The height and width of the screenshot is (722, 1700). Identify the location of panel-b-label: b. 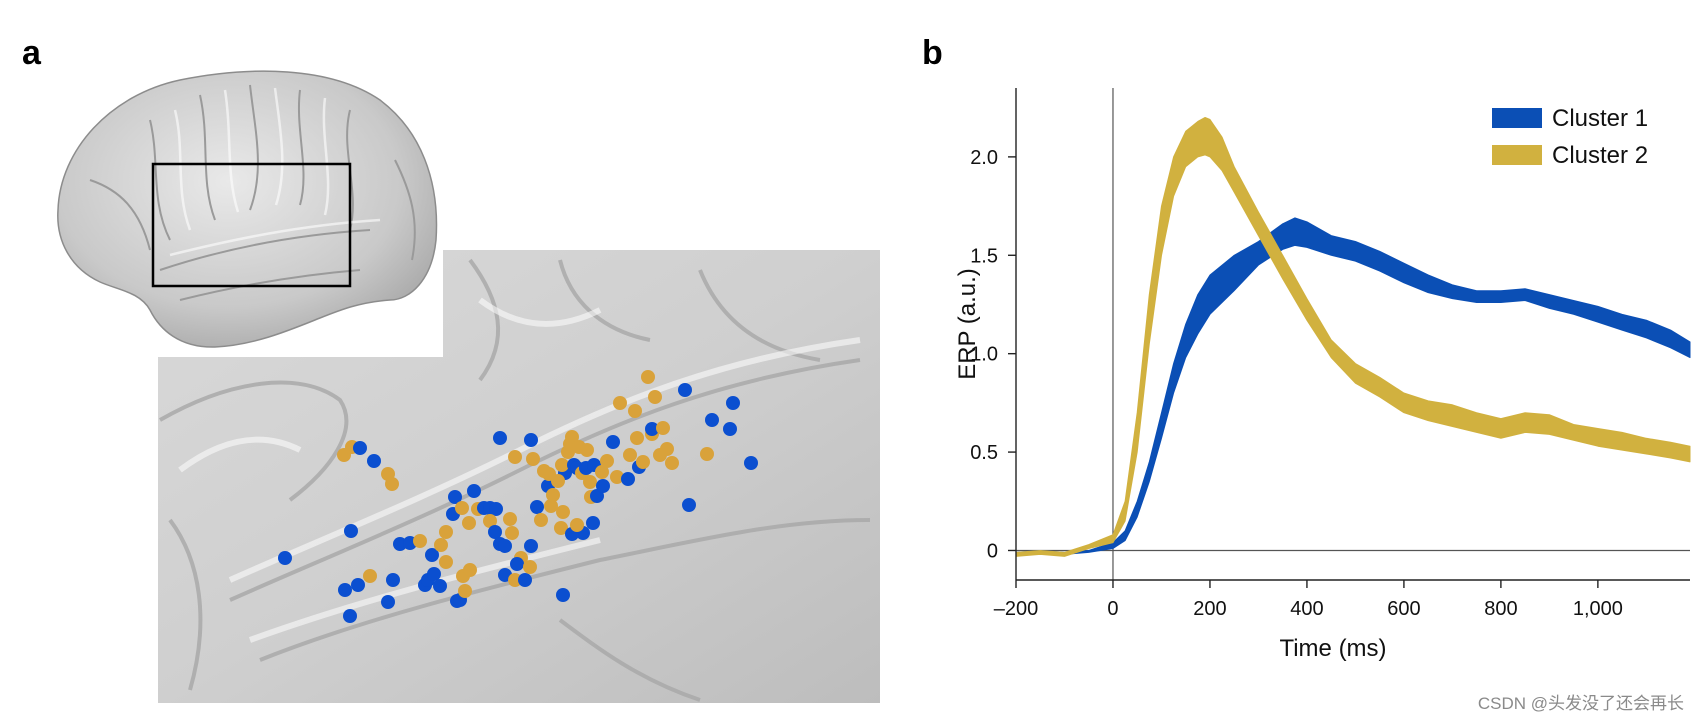
(932, 53).